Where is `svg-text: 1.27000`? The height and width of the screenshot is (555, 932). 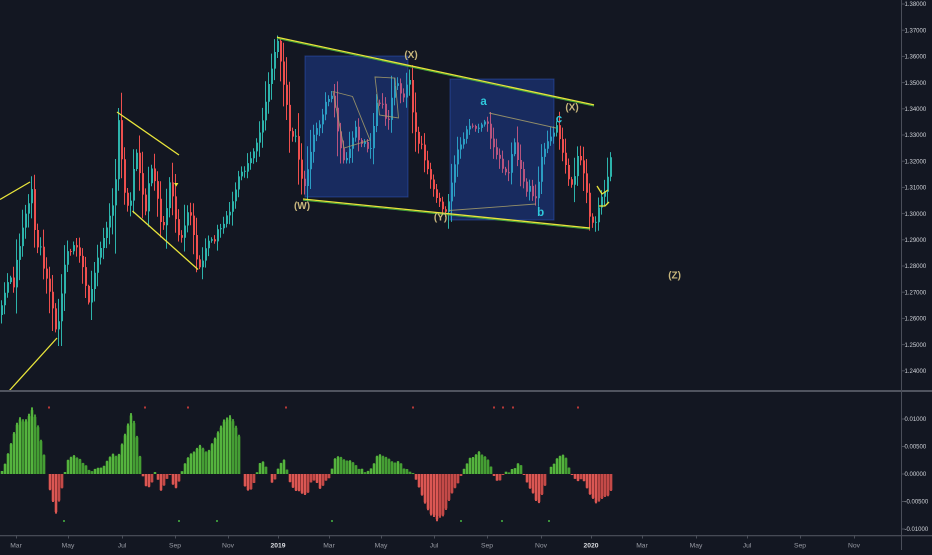
svg-text: 1.27000 is located at coordinates (916, 293).